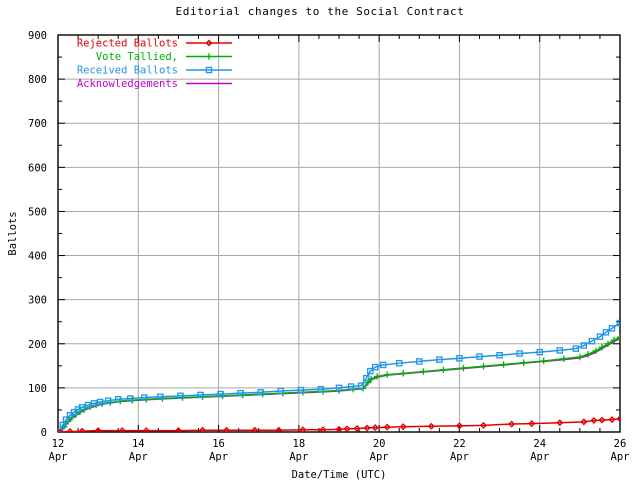  I want to click on chart-title: Editorial changes to the Social Contract, so click(320, 11).